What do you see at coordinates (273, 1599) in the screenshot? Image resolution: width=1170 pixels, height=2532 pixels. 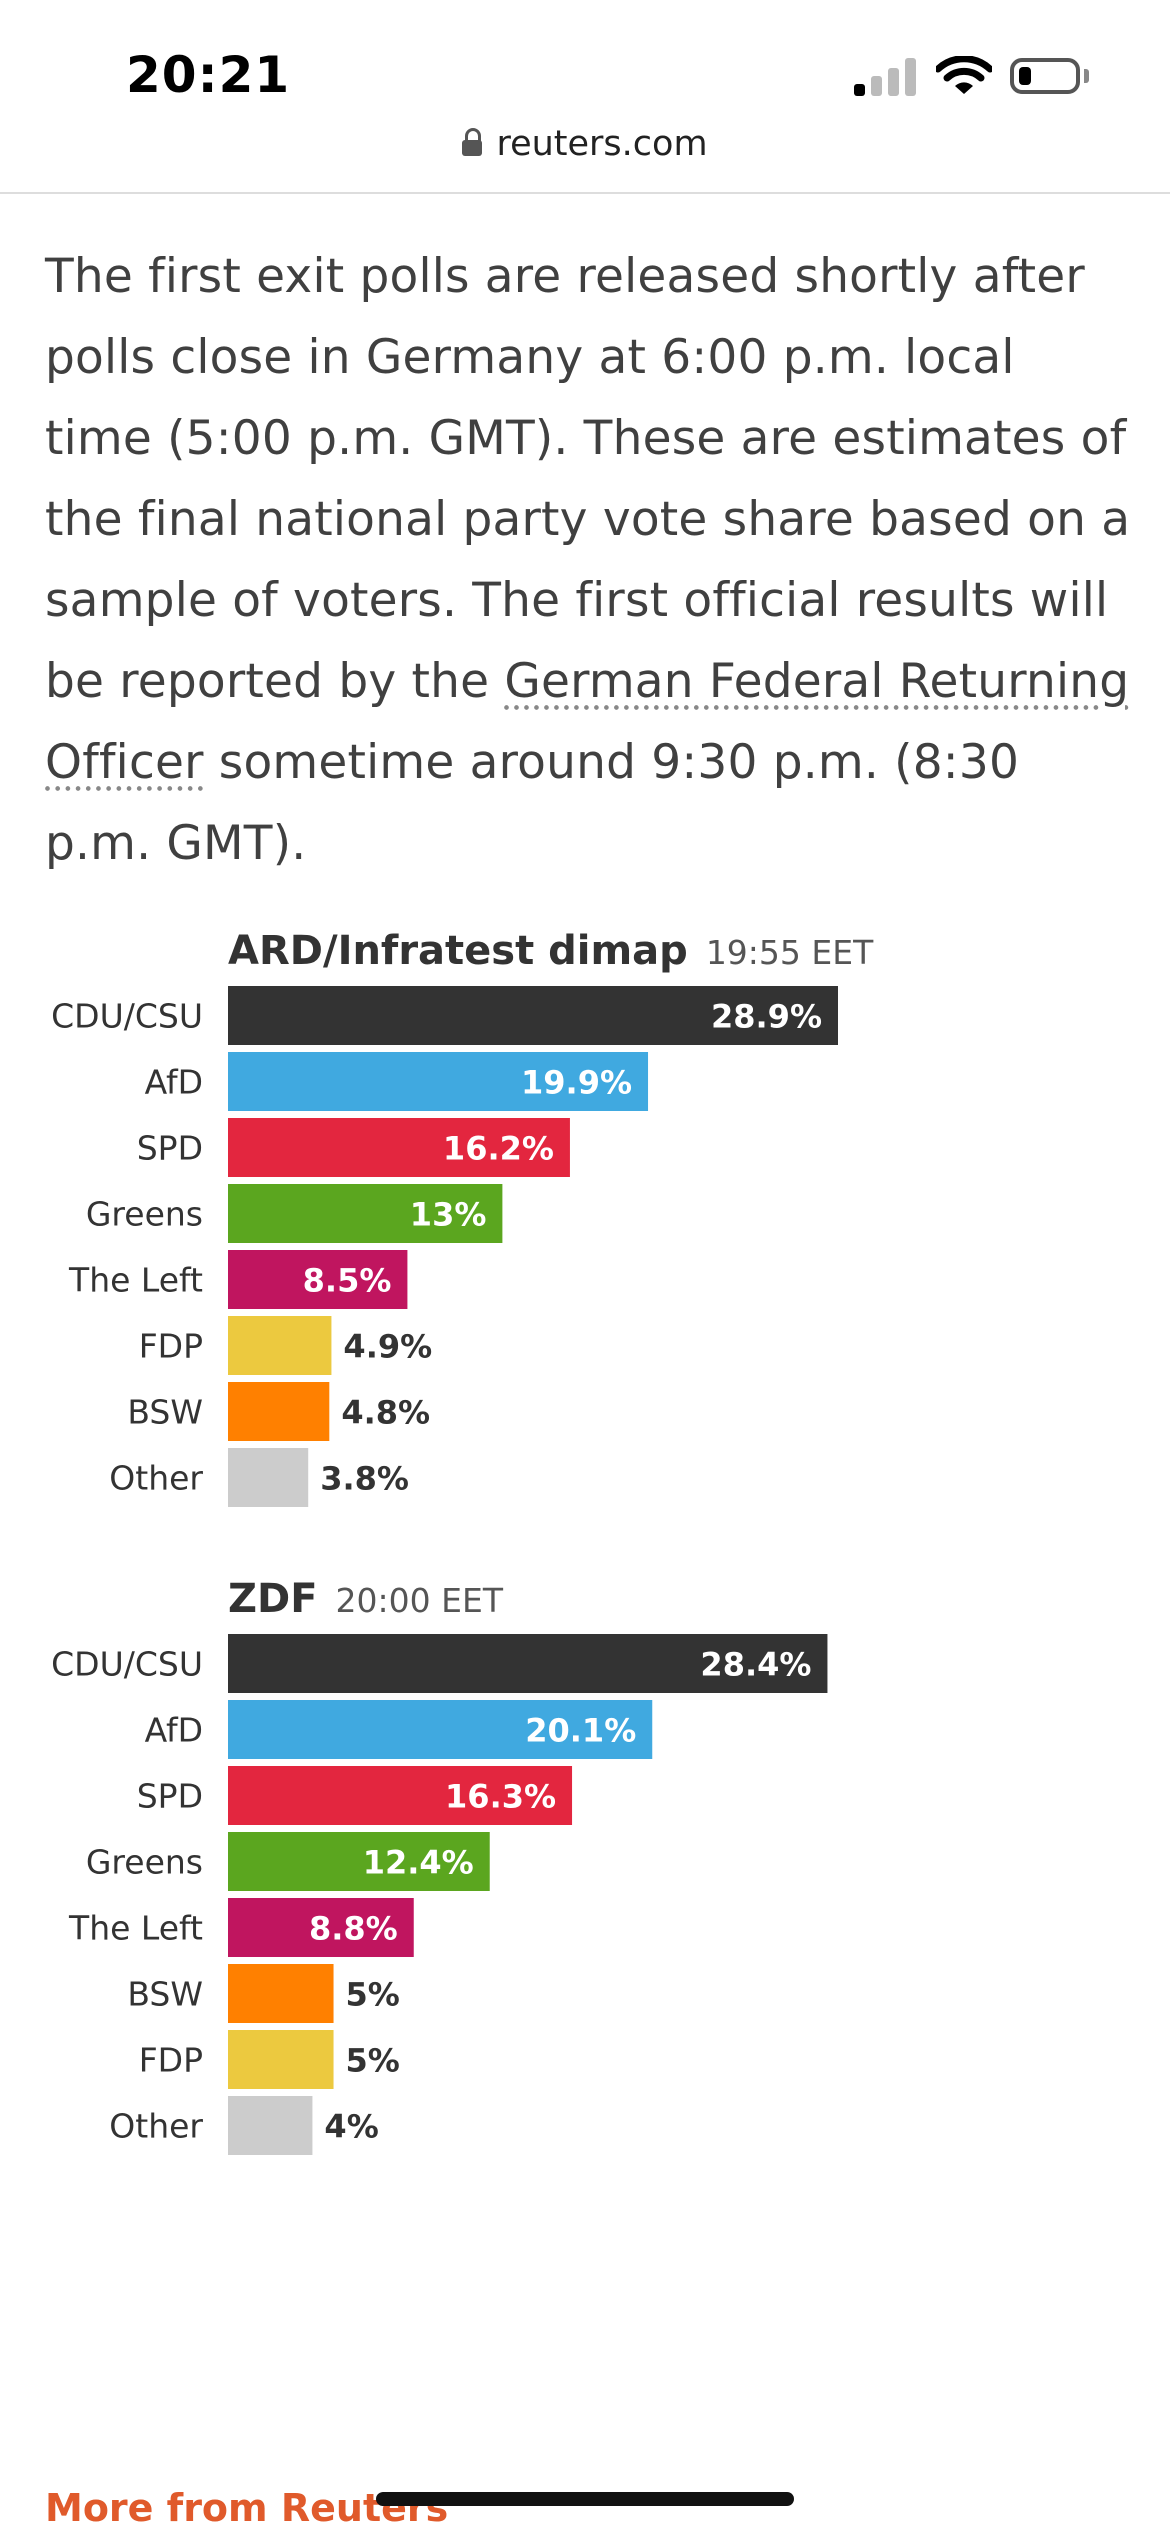 I see `chart-title: ZDF` at bounding box center [273, 1599].